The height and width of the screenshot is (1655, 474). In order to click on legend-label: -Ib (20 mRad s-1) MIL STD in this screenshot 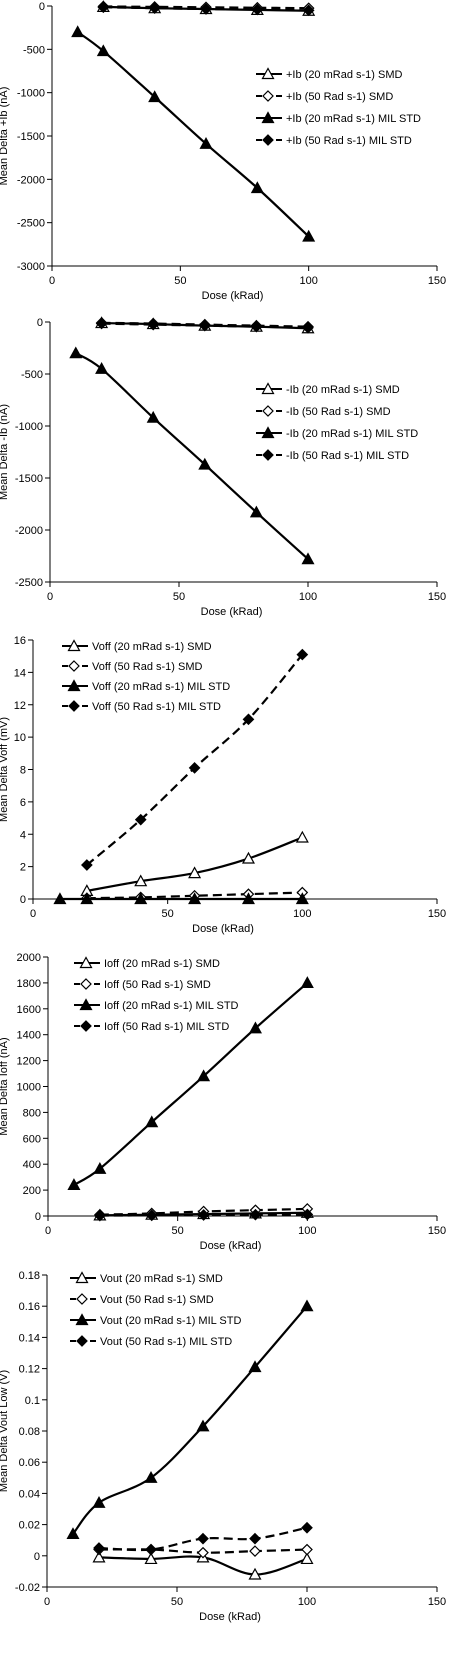, I will do `click(352, 434)`.